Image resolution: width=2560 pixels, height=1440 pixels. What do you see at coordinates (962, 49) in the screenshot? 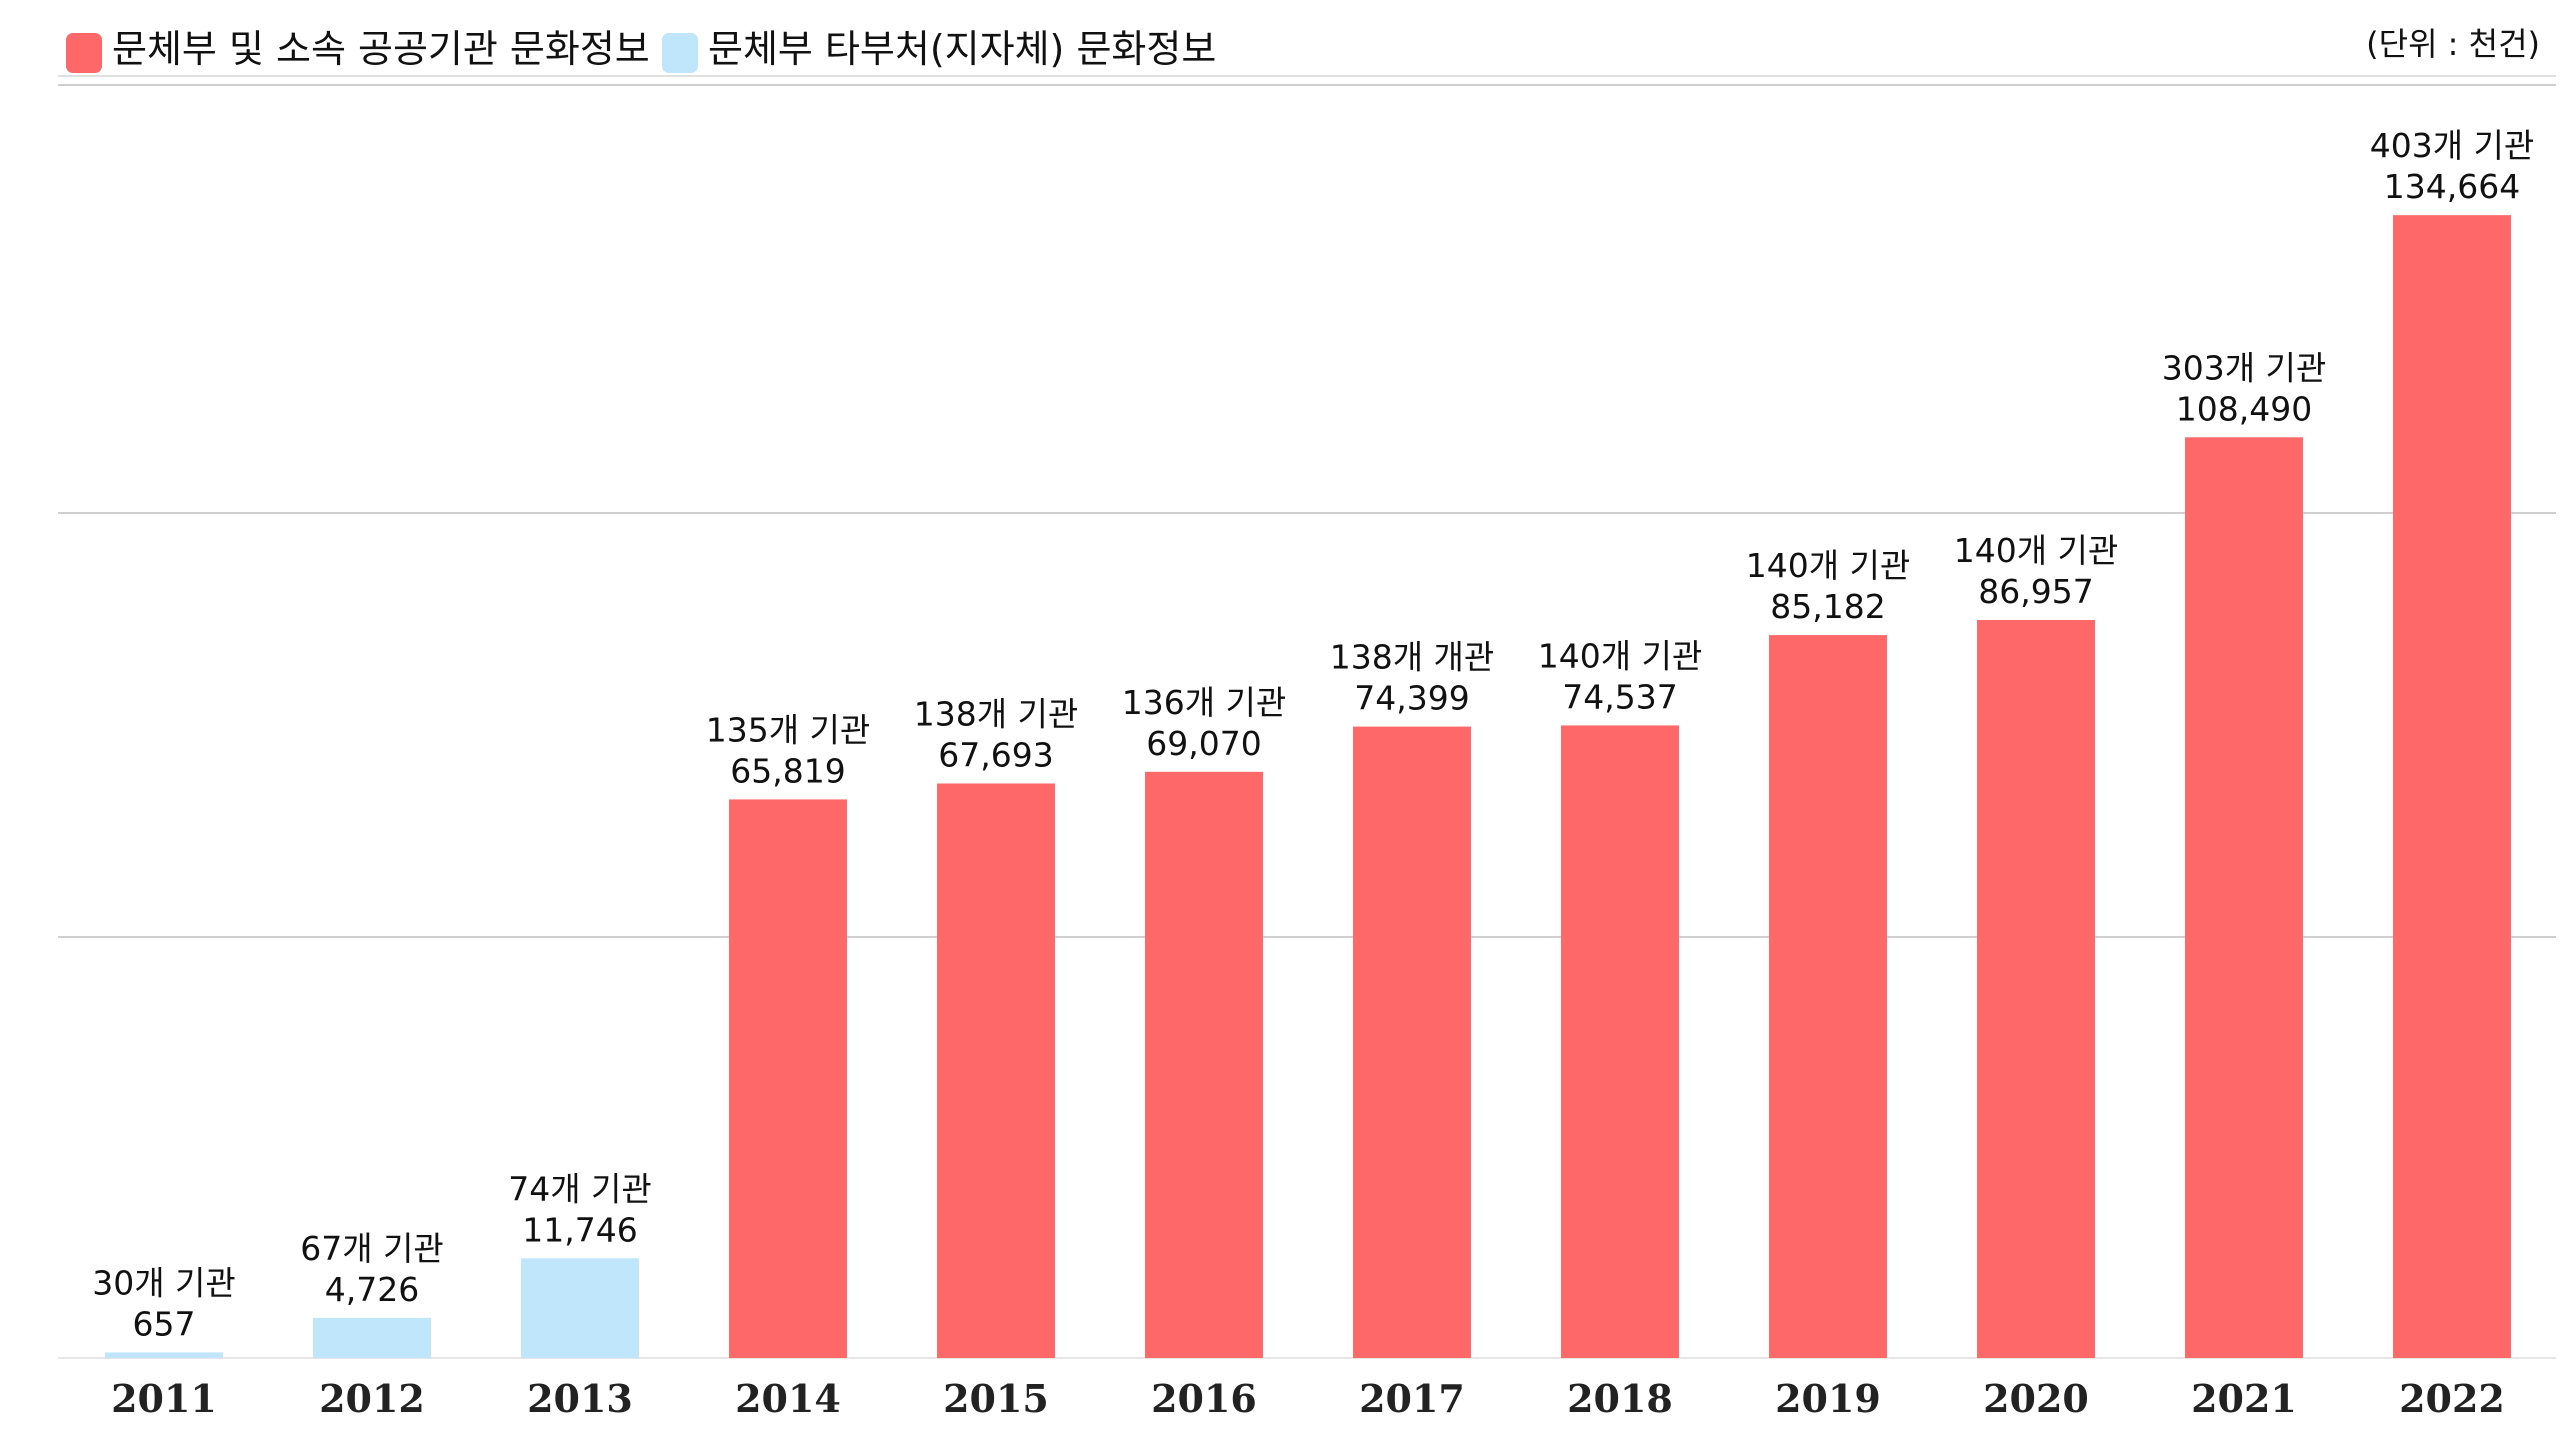
I see `legend-label-other: 문체부 타부처(지자체) 문화정보` at bounding box center [962, 49].